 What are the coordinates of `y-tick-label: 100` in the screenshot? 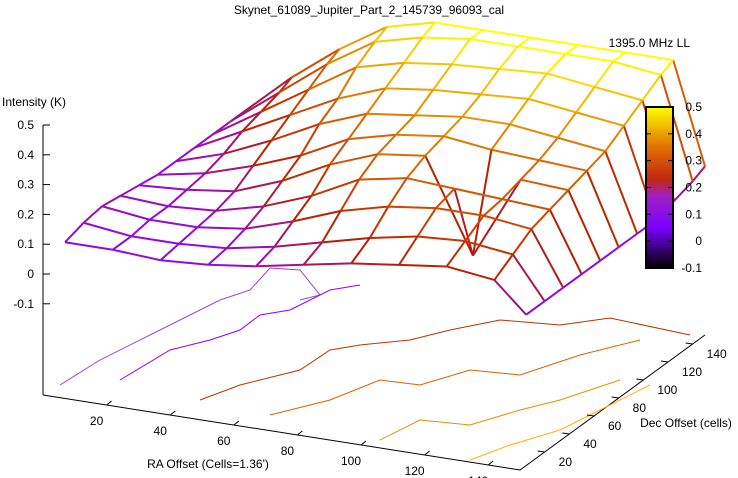 It's located at (667, 390).